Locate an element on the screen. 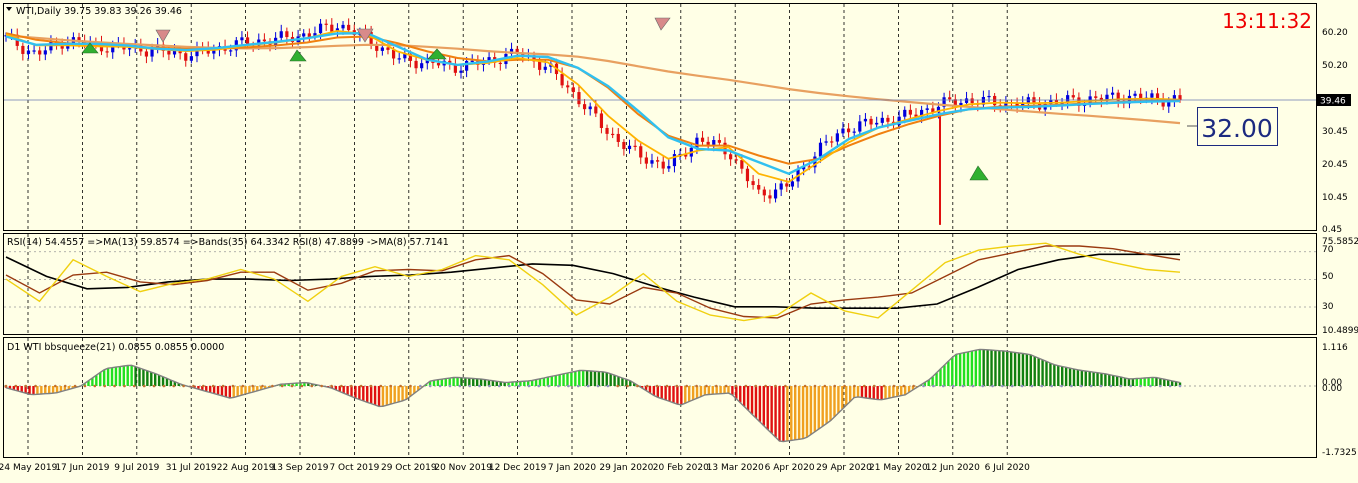  triangle-down-icon is located at coordinates (9, 9).